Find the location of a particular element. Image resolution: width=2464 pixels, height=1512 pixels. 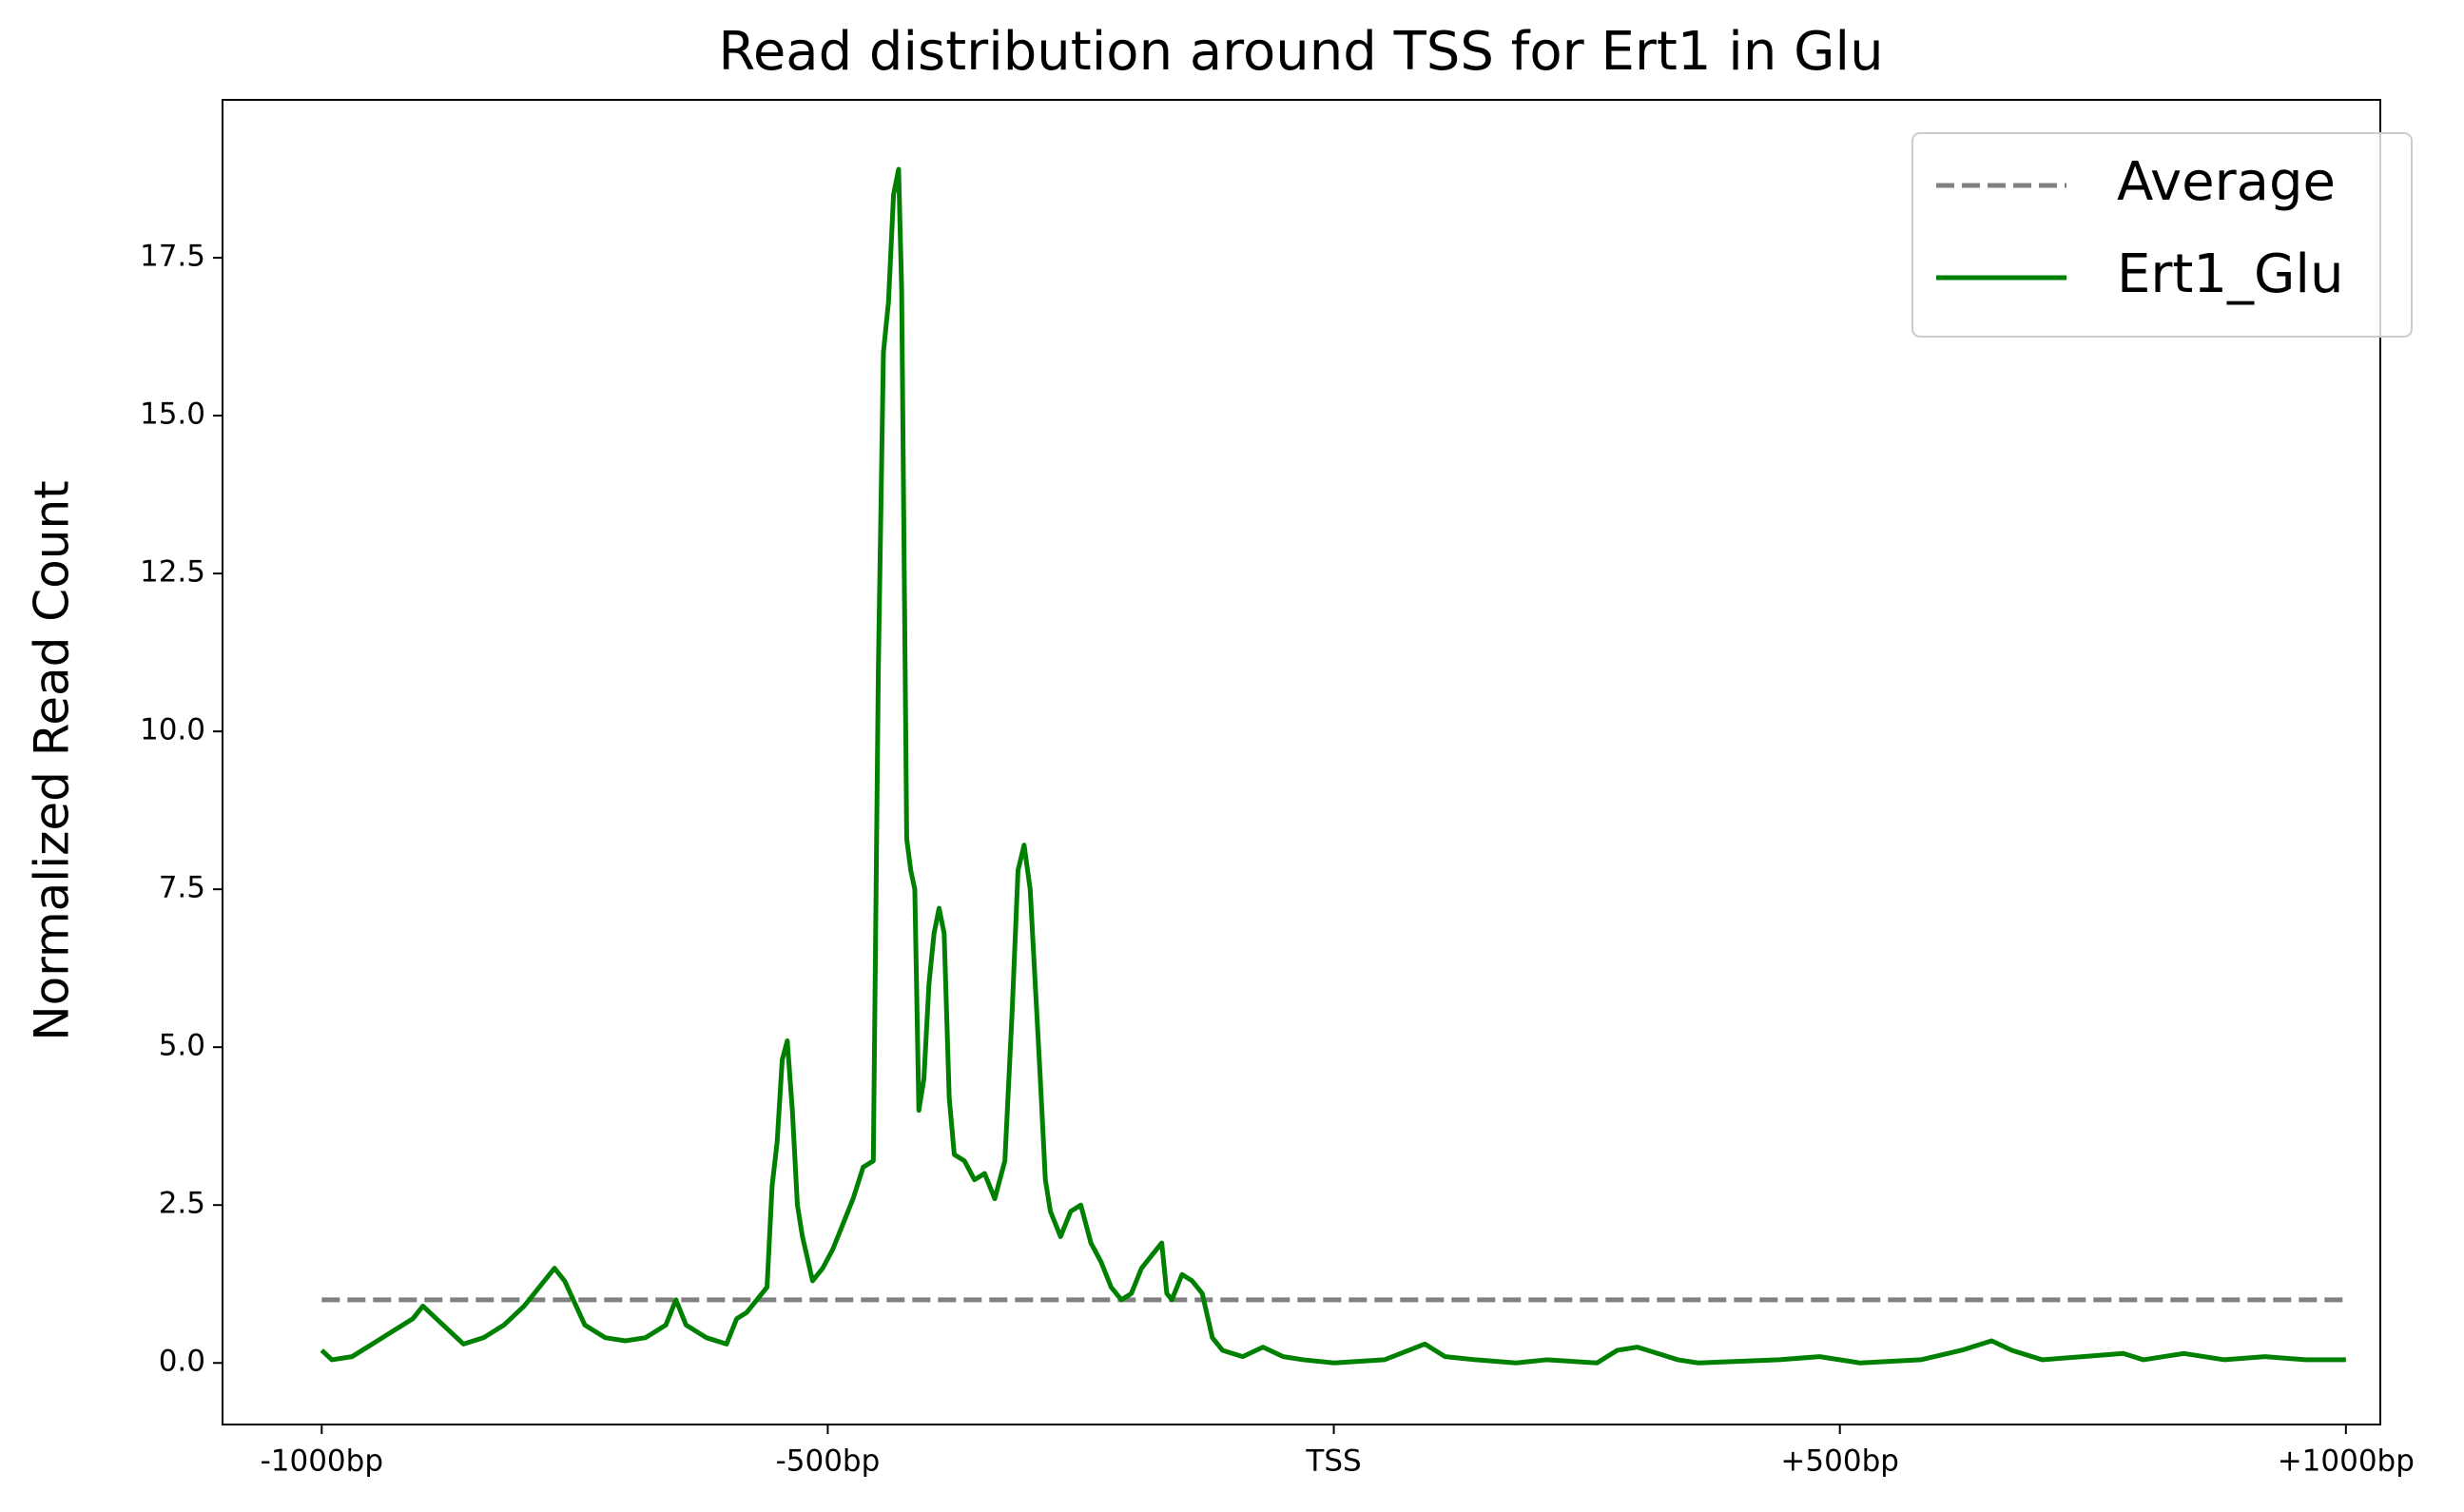

y-tick-label: 17.5 is located at coordinates (173, 257).